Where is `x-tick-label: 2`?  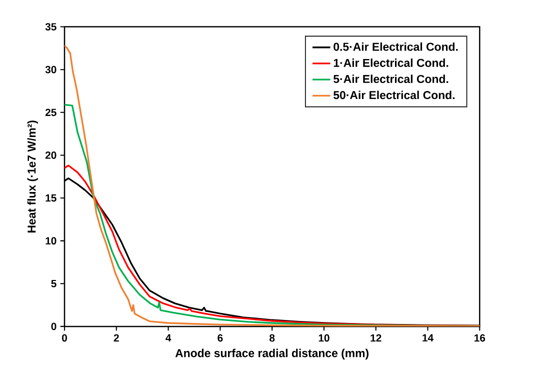 x-tick-label: 2 is located at coordinates (116, 338).